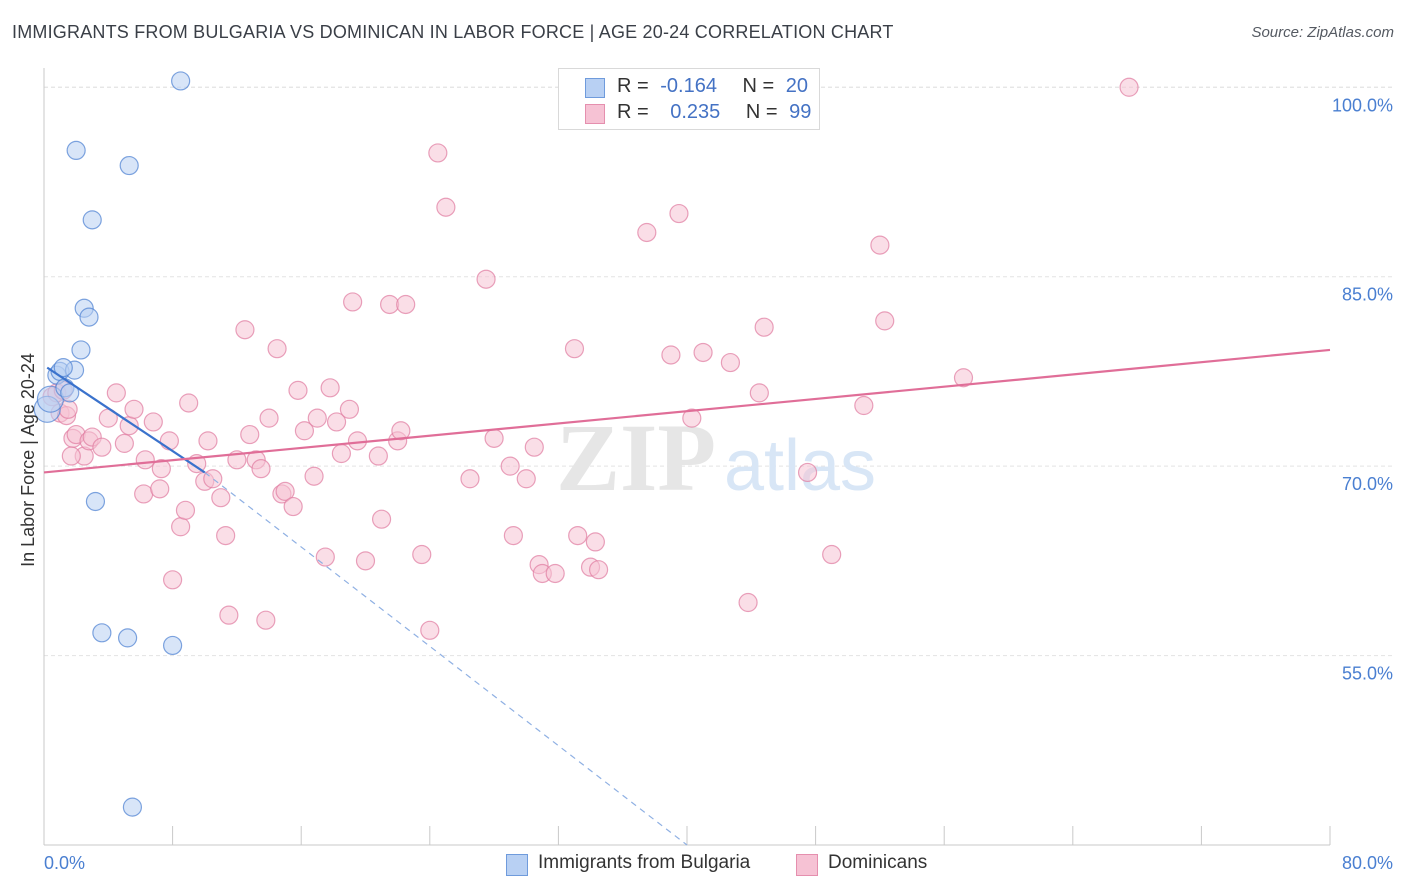 This screenshot has width=1406, height=892. Describe the element at coordinates (807, 865) in the screenshot. I see `dominicans-legend-swatch` at that location.